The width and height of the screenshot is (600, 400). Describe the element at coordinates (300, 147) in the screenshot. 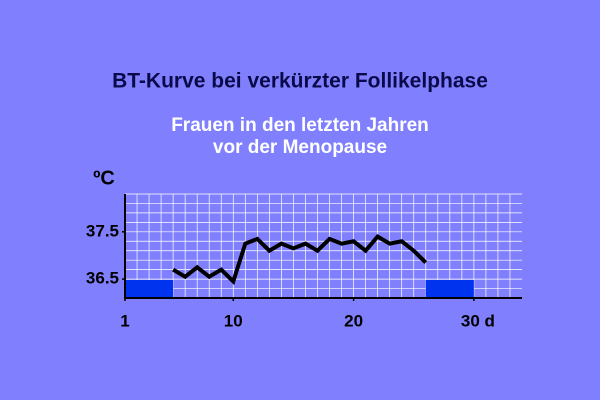

I see `chart-subtitle: vor der Menopause` at that location.